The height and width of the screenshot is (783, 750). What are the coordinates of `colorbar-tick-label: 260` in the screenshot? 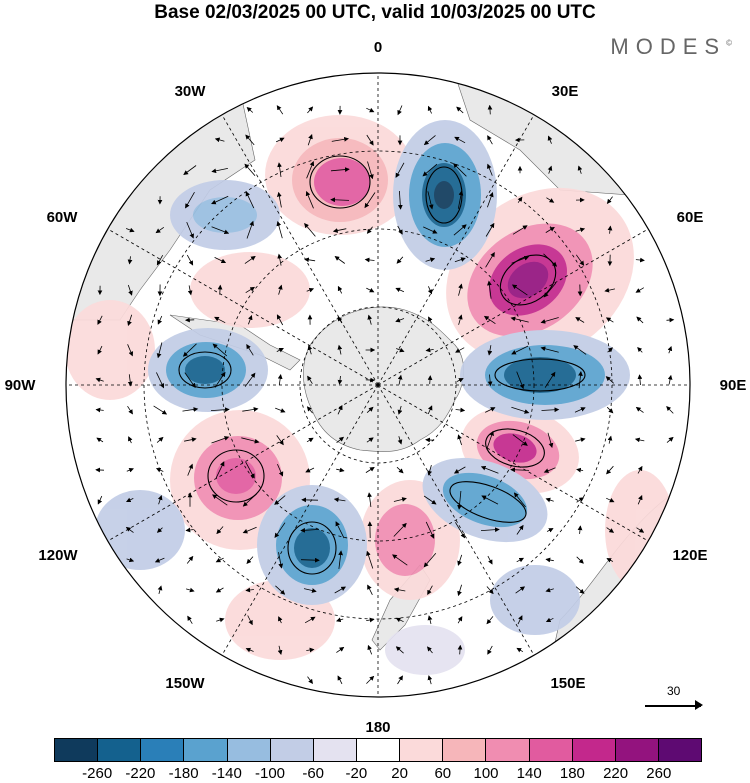 It's located at (659, 773).